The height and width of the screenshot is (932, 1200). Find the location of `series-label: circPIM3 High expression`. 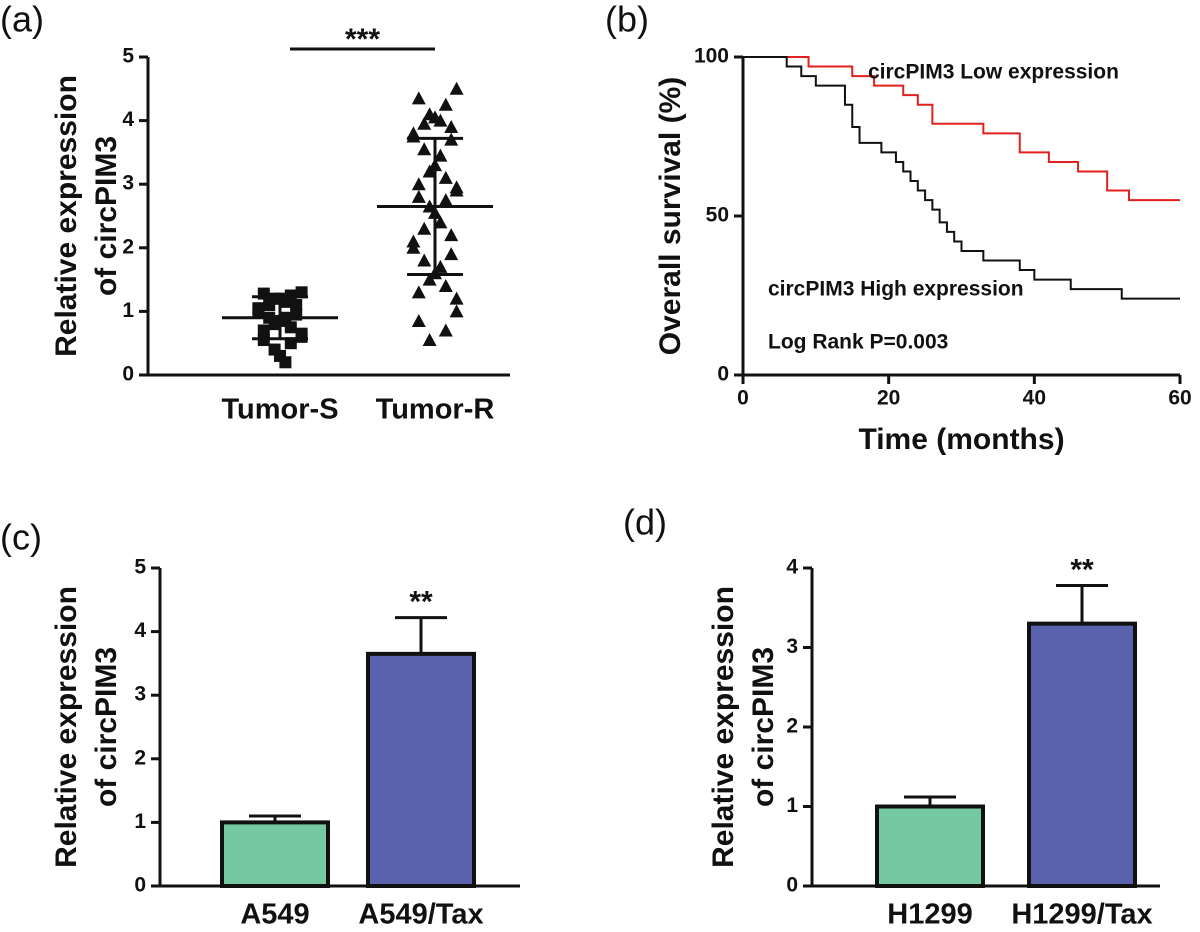

series-label: circPIM3 High expression is located at coordinates (896, 289).